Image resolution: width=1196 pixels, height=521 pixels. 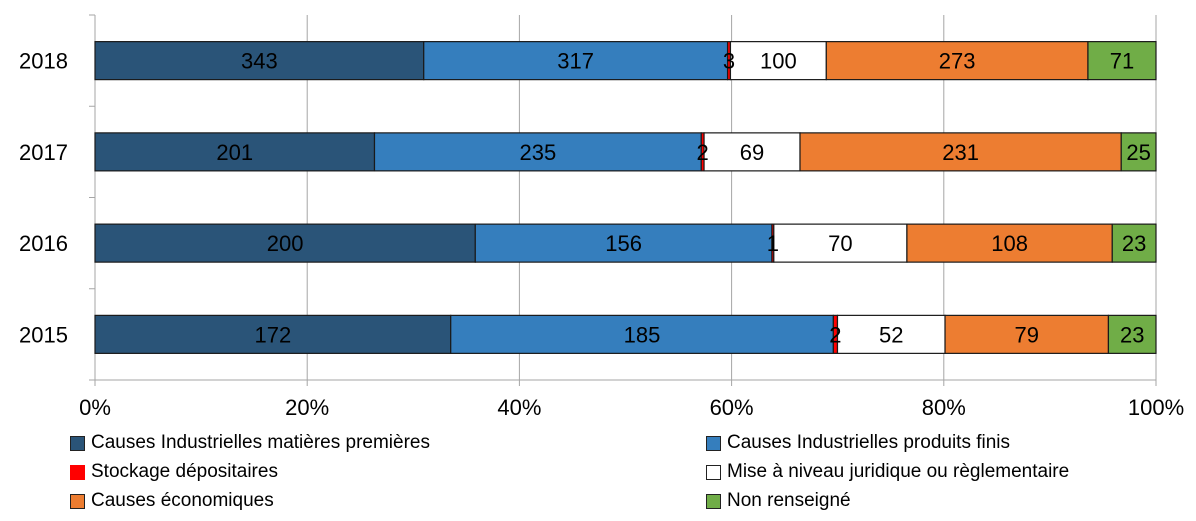 What do you see at coordinates (43, 334) in the screenshot?
I see `y-category-label: 2015` at bounding box center [43, 334].